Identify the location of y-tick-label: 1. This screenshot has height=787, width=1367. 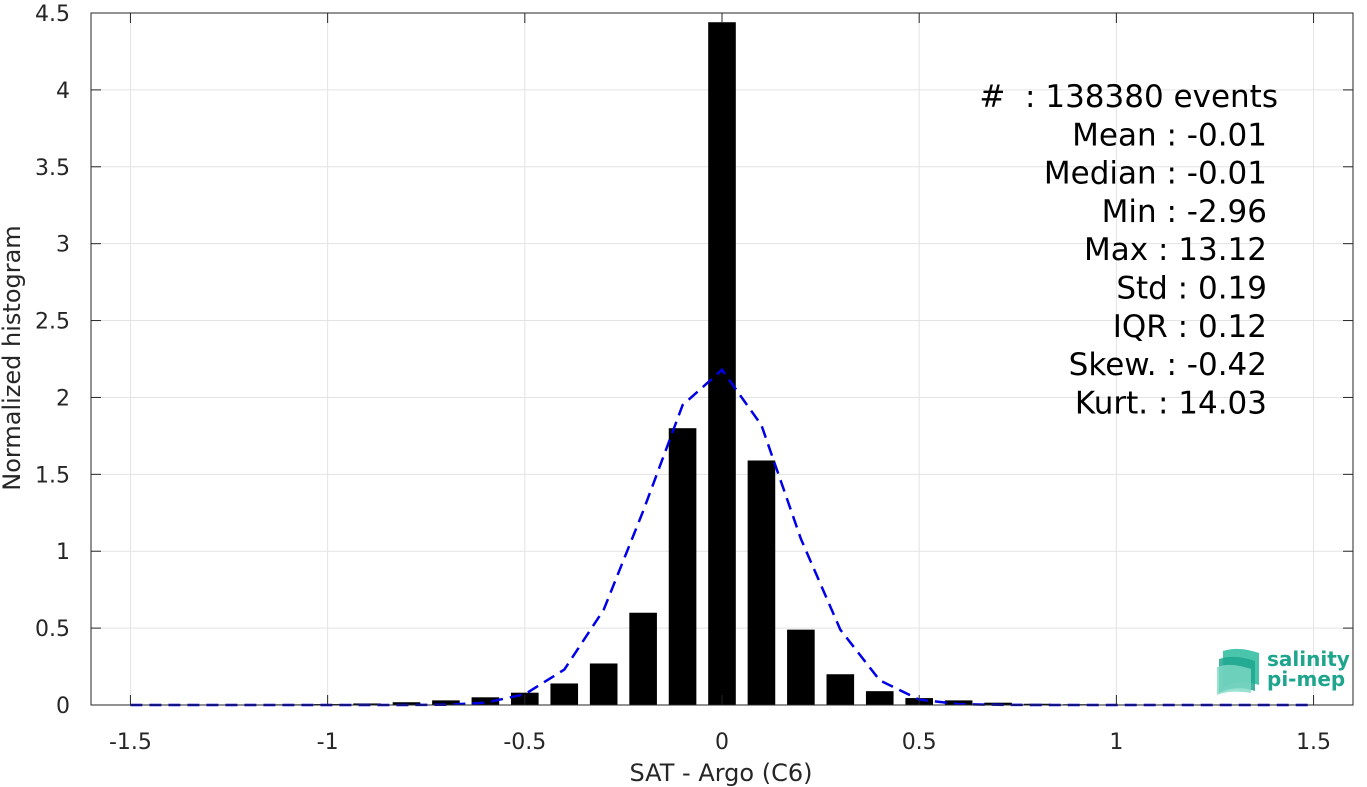
(63, 552).